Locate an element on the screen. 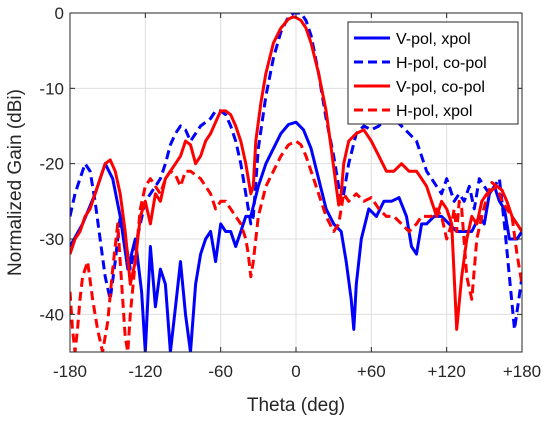 The width and height of the screenshot is (550, 423). x-tick-label: -60 is located at coordinates (220, 371).